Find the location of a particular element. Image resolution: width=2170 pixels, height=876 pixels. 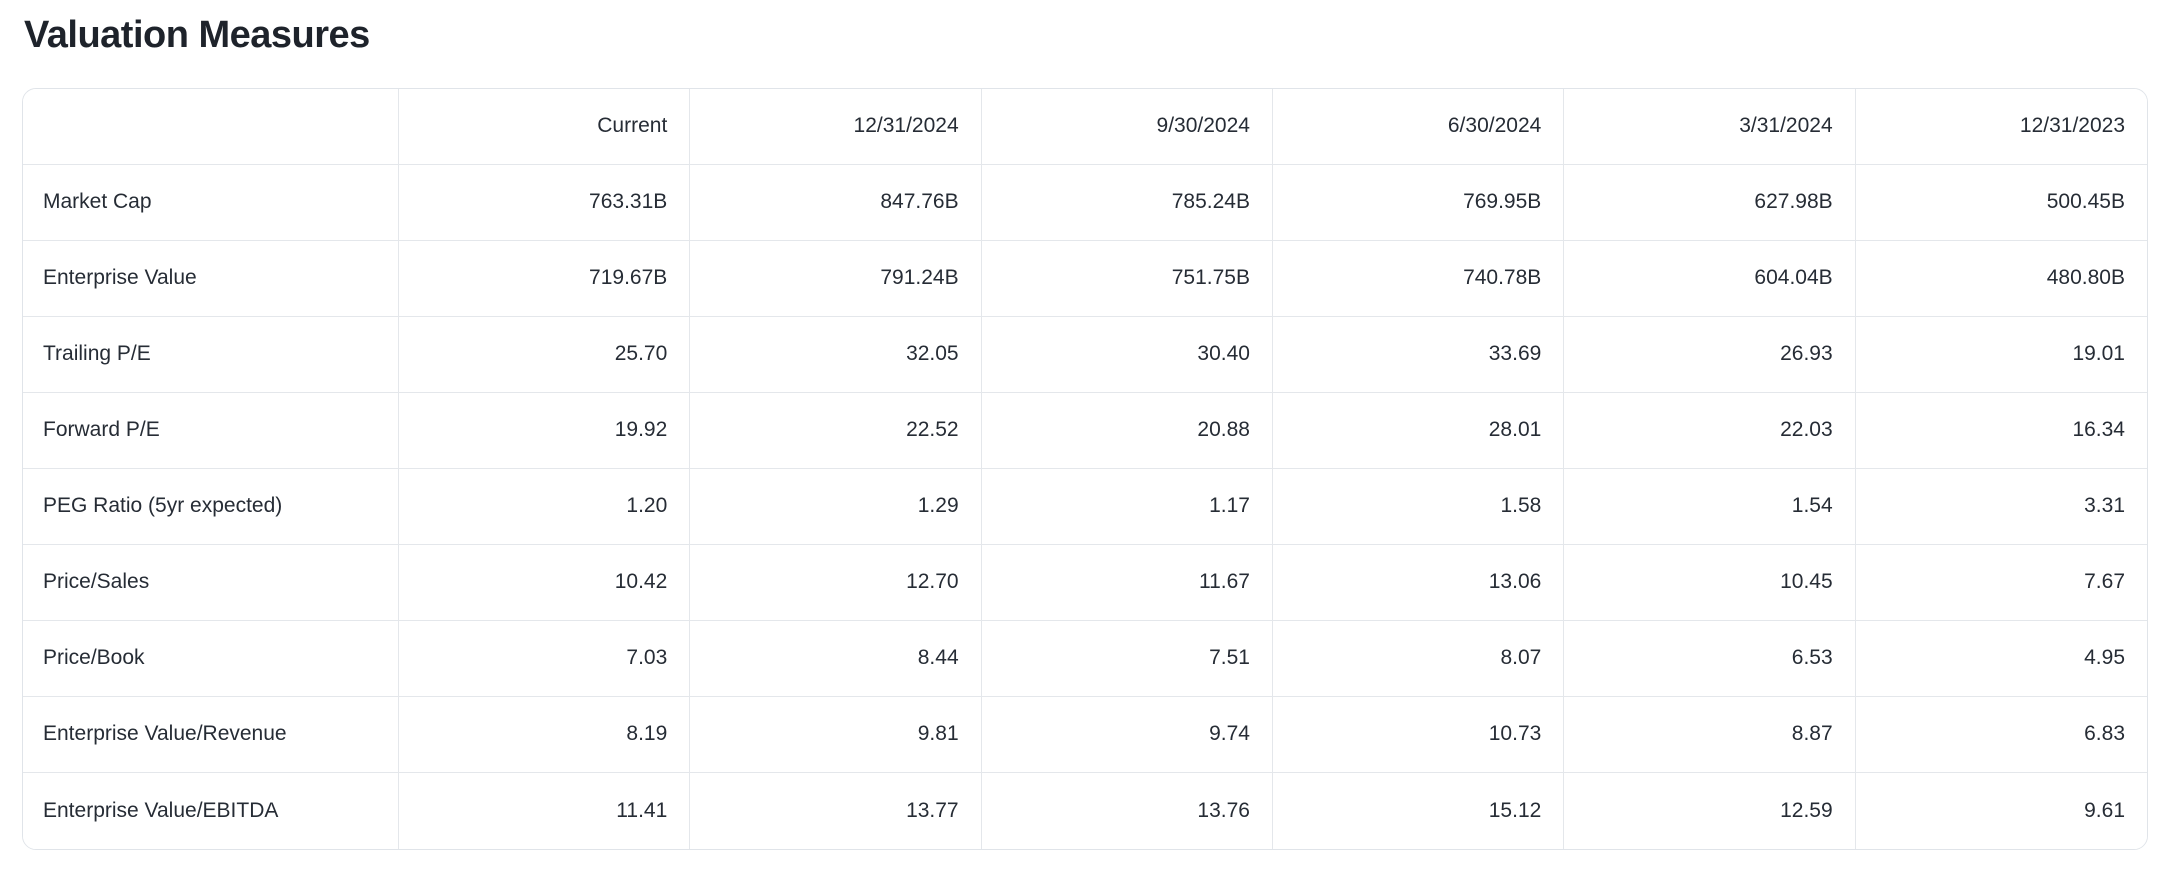

cell-value: 28.01 is located at coordinates (1418, 430).